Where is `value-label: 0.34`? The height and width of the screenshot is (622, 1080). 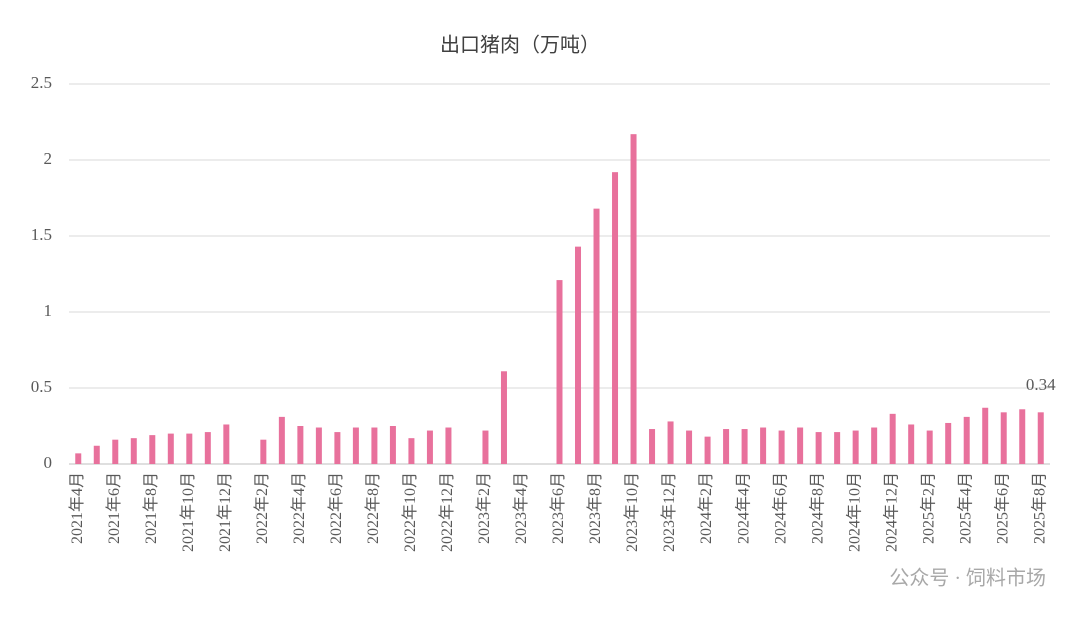
value-label: 0.34 is located at coordinates (1041, 384).